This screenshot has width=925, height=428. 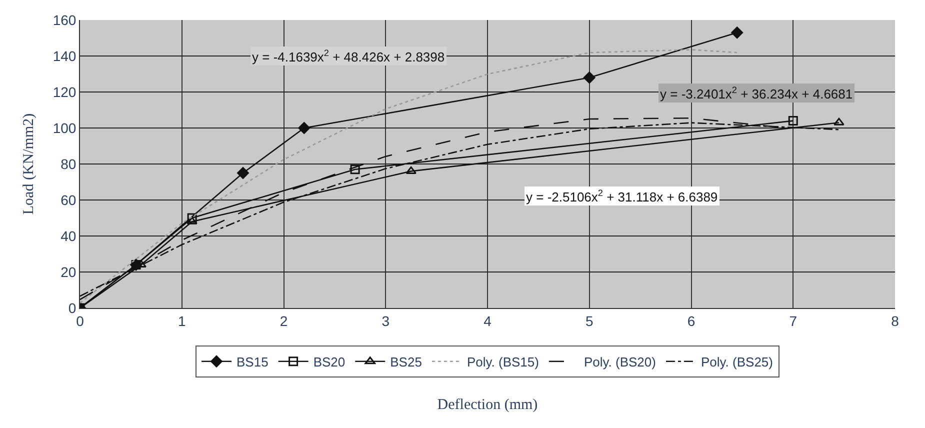 What do you see at coordinates (406, 362) in the screenshot?
I see `legend-label: BS25` at bounding box center [406, 362].